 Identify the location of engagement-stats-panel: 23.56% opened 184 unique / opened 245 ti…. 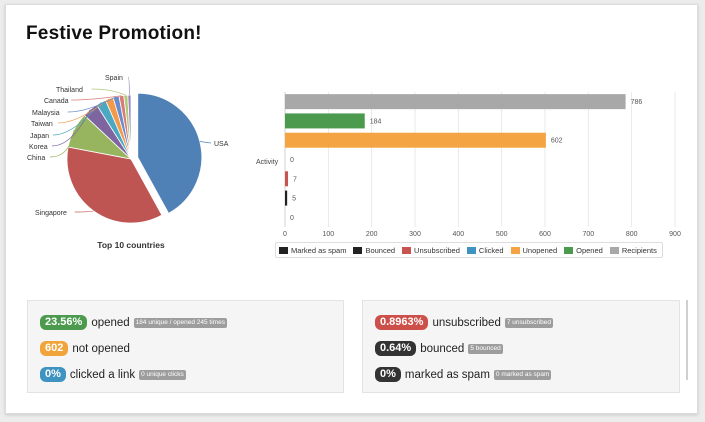
(185, 346).